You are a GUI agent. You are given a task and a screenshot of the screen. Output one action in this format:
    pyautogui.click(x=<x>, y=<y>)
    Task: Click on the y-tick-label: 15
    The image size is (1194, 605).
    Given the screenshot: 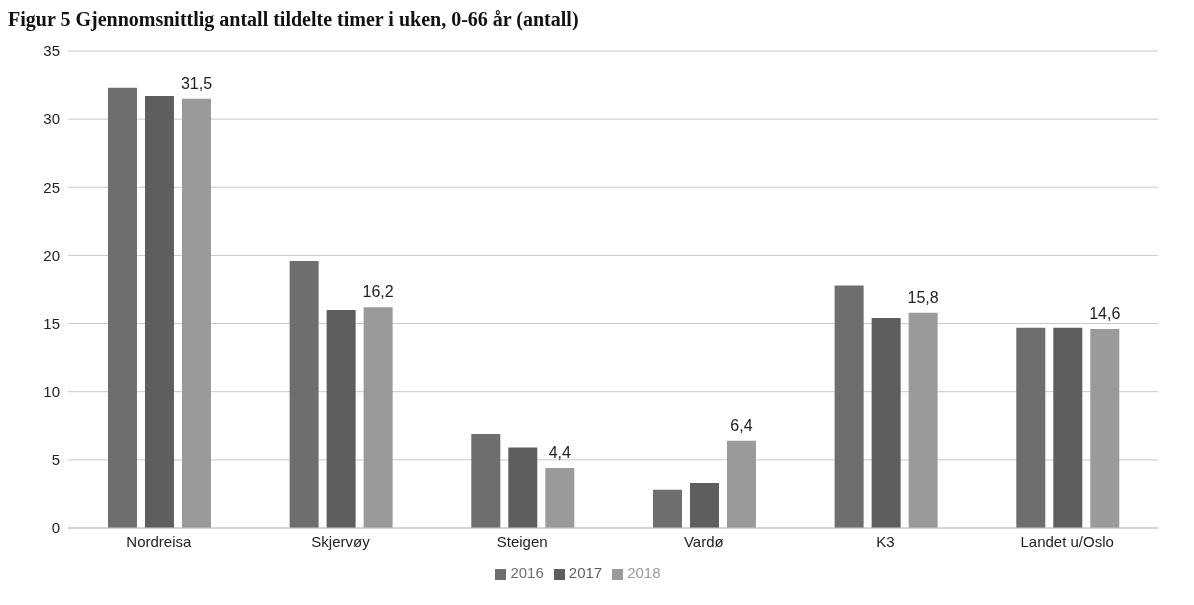 What is the action you would take?
    pyautogui.click(x=51, y=323)
    